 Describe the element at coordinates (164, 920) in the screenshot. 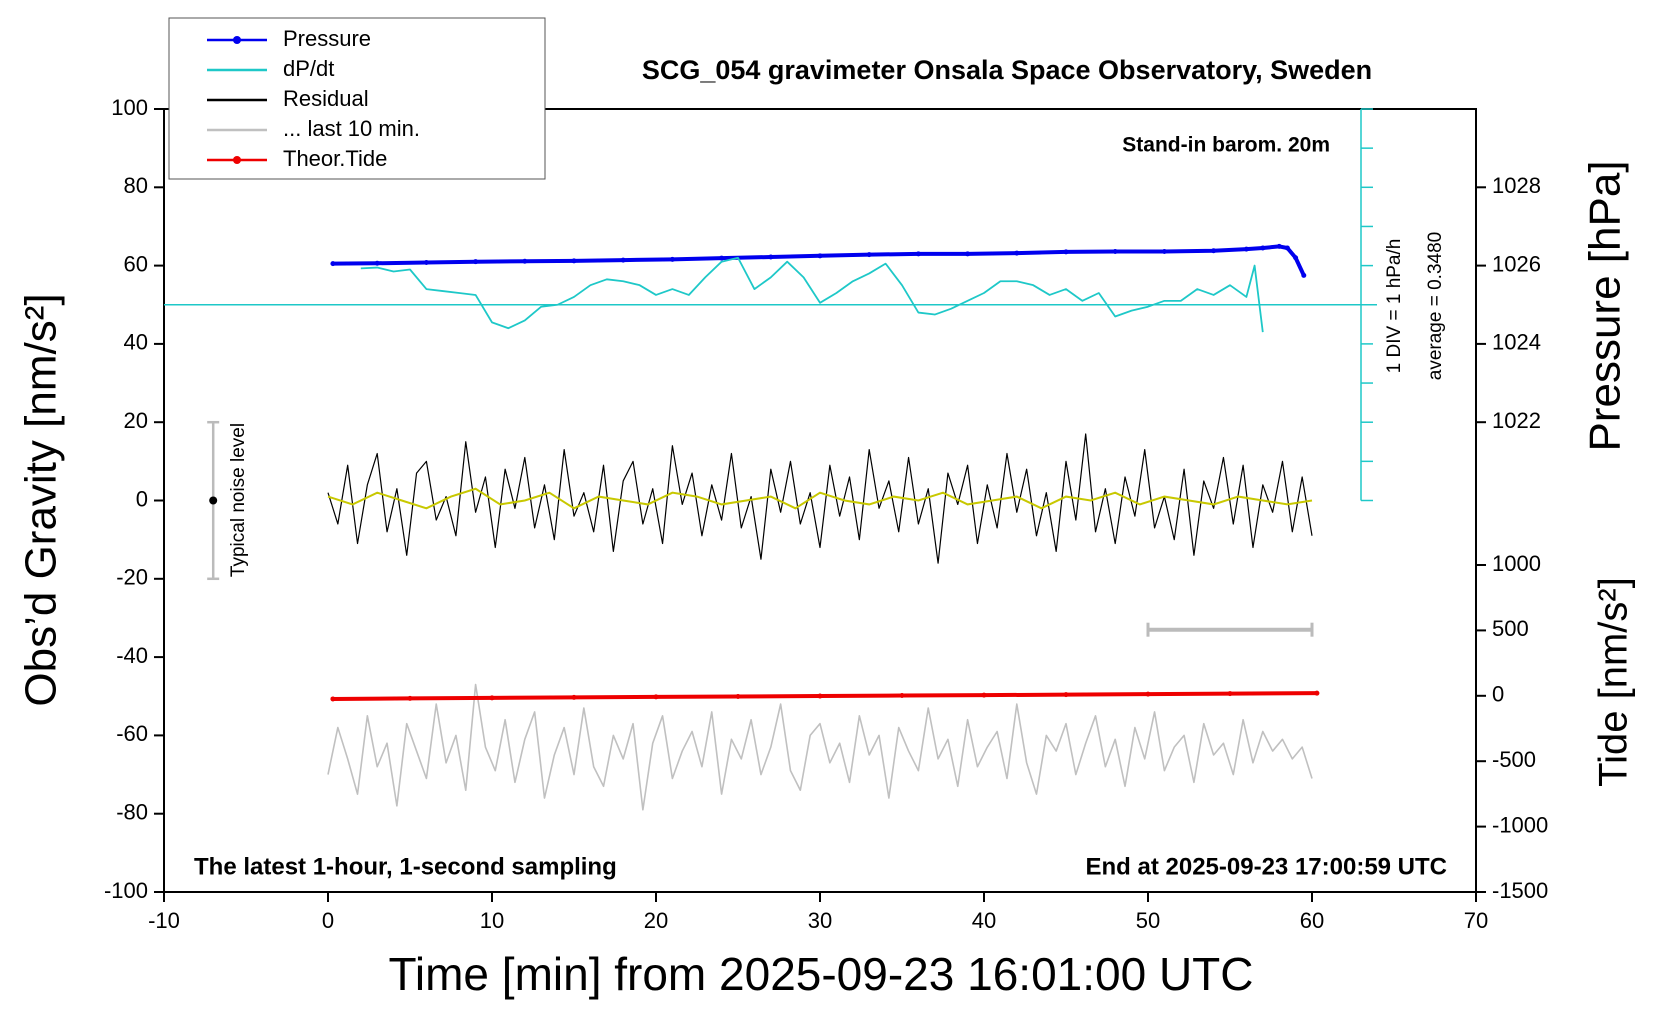

I see `x-tick-label: -10` at that location.